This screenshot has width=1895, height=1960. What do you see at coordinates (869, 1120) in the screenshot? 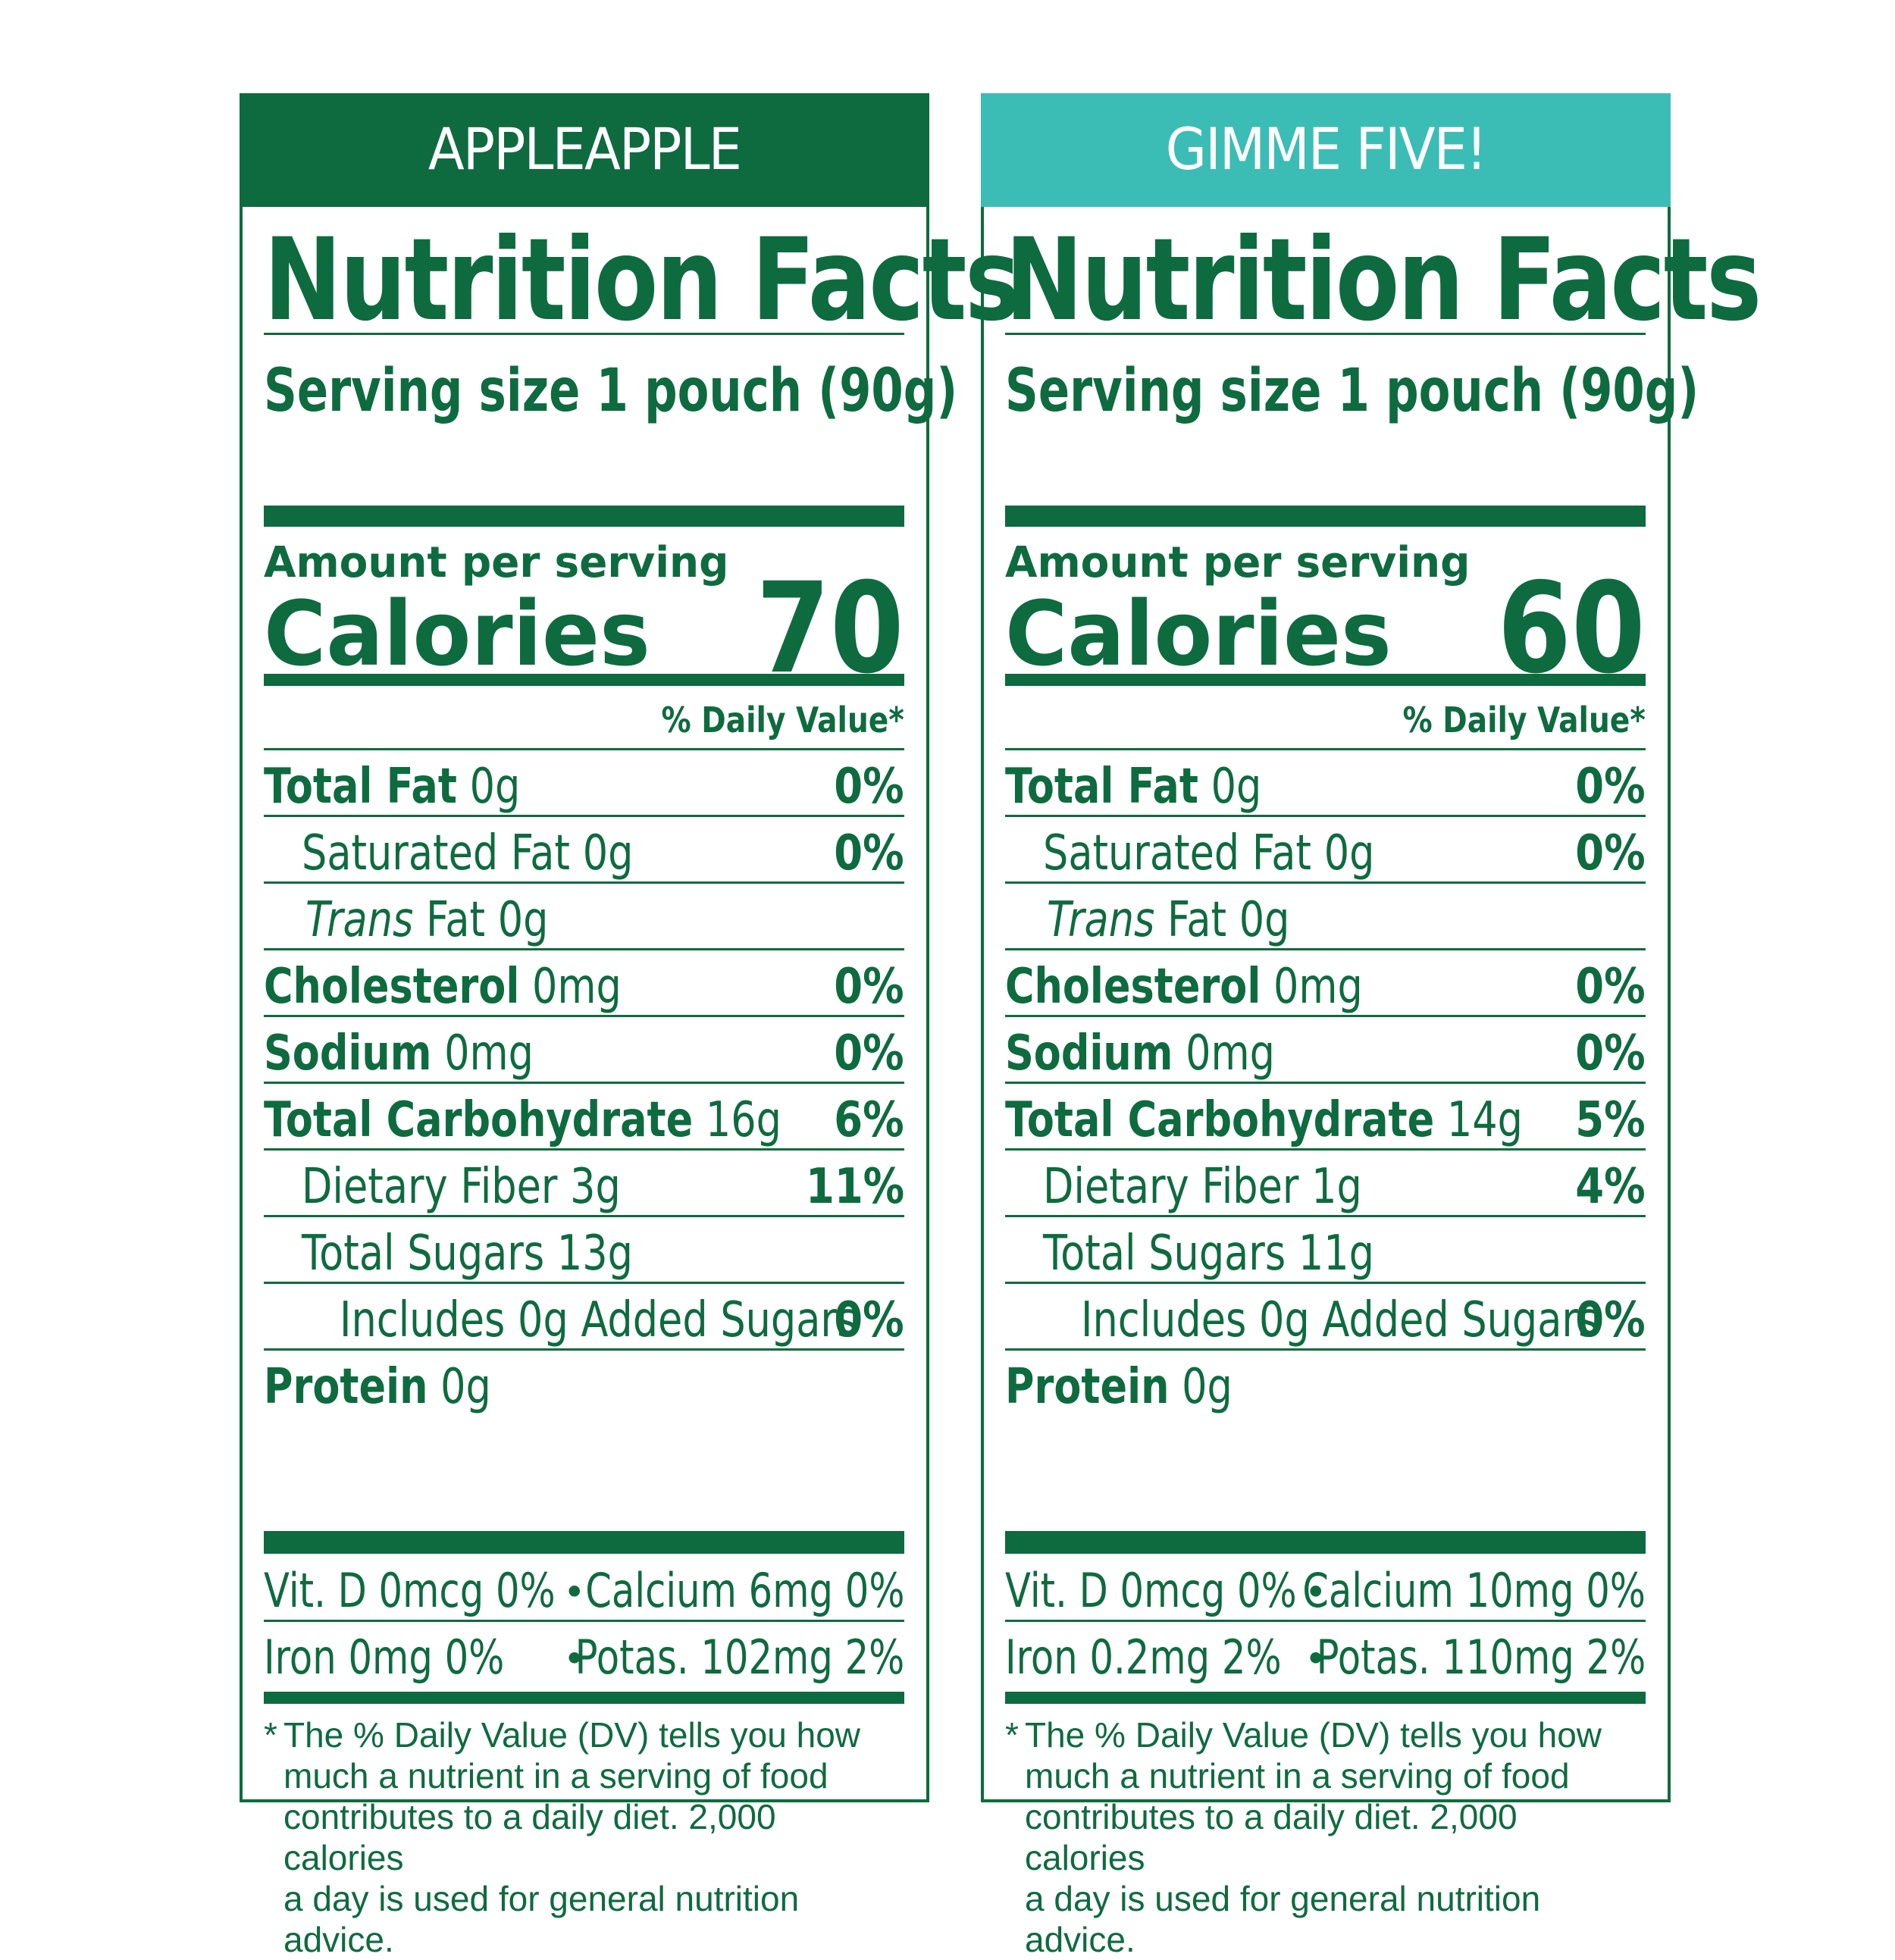
I see `daily-value-pct: 6%` at bounding box center [869, 1120].